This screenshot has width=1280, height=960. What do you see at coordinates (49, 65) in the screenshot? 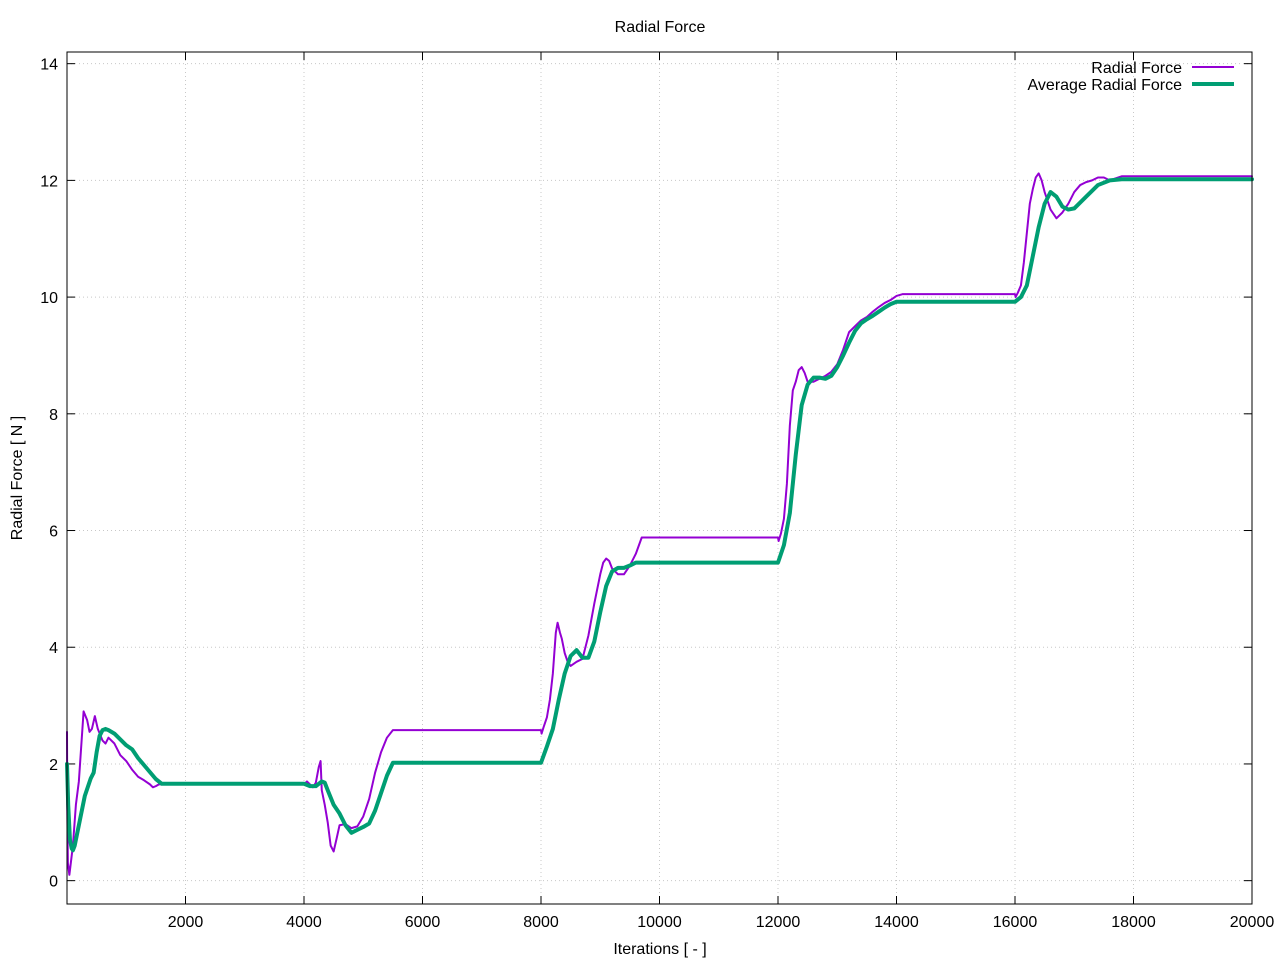
I see `y-tick-label: 14` at bounding box center [49, 65].